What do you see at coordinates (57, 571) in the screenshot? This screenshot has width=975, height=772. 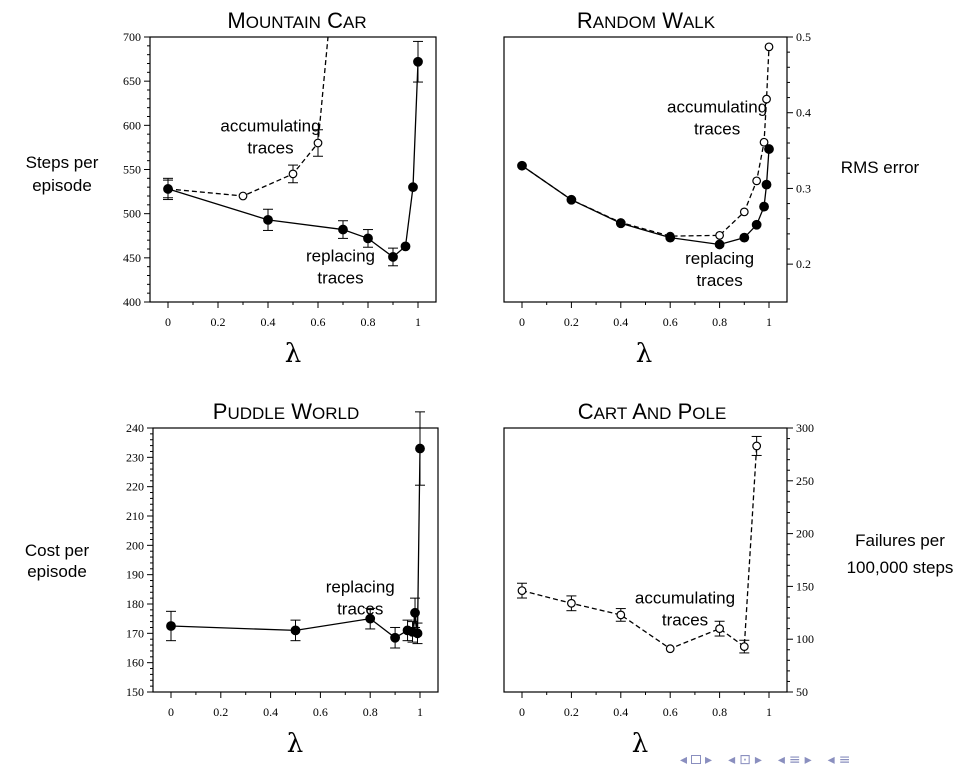 I see `y-axis-label: episode` at bounding box center [57, 571].